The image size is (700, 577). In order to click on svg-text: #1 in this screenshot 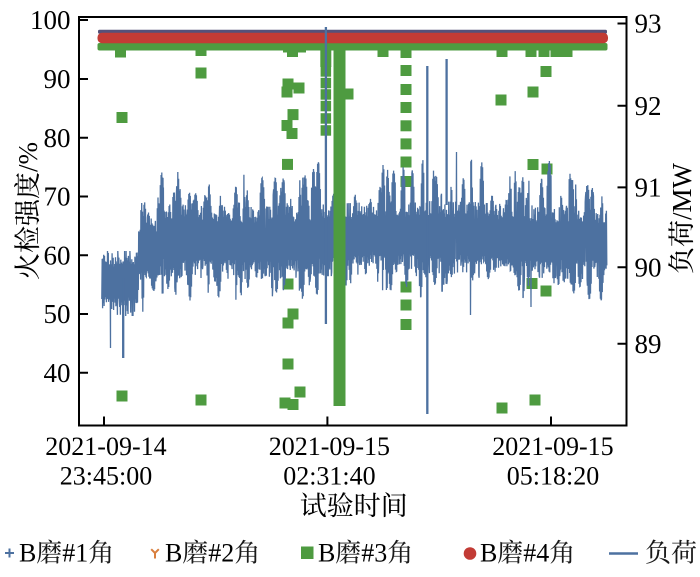, I will do `click(75, 553)`.